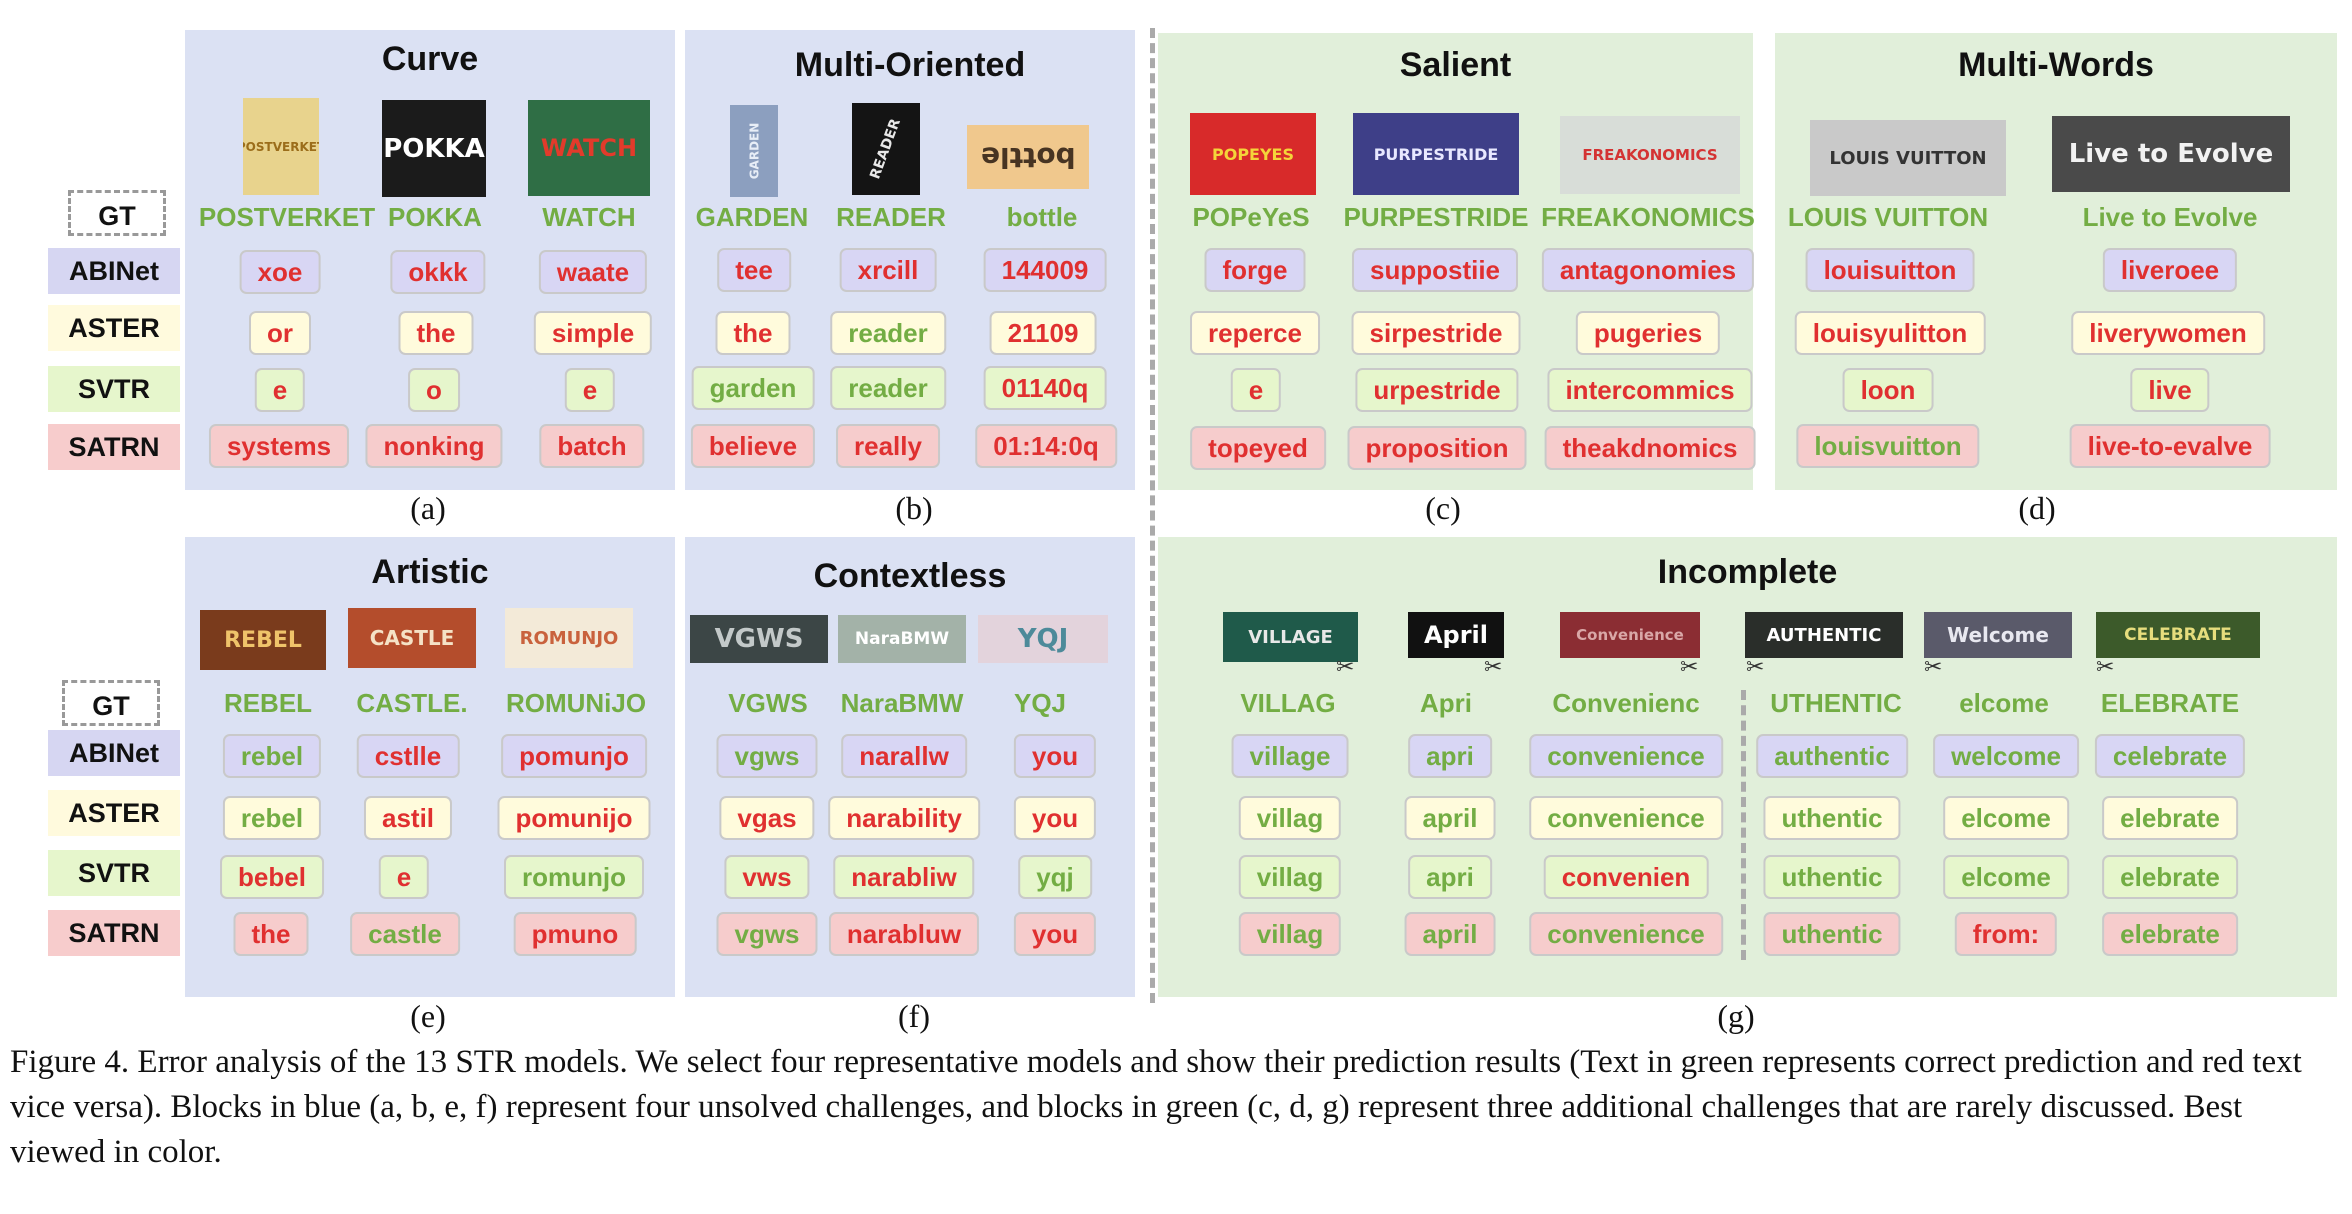  What do you see at coordinates (1253, 154) in the screenshot?
I see `sample-image-text: POPEYES` at bounding box center [1253, 154].